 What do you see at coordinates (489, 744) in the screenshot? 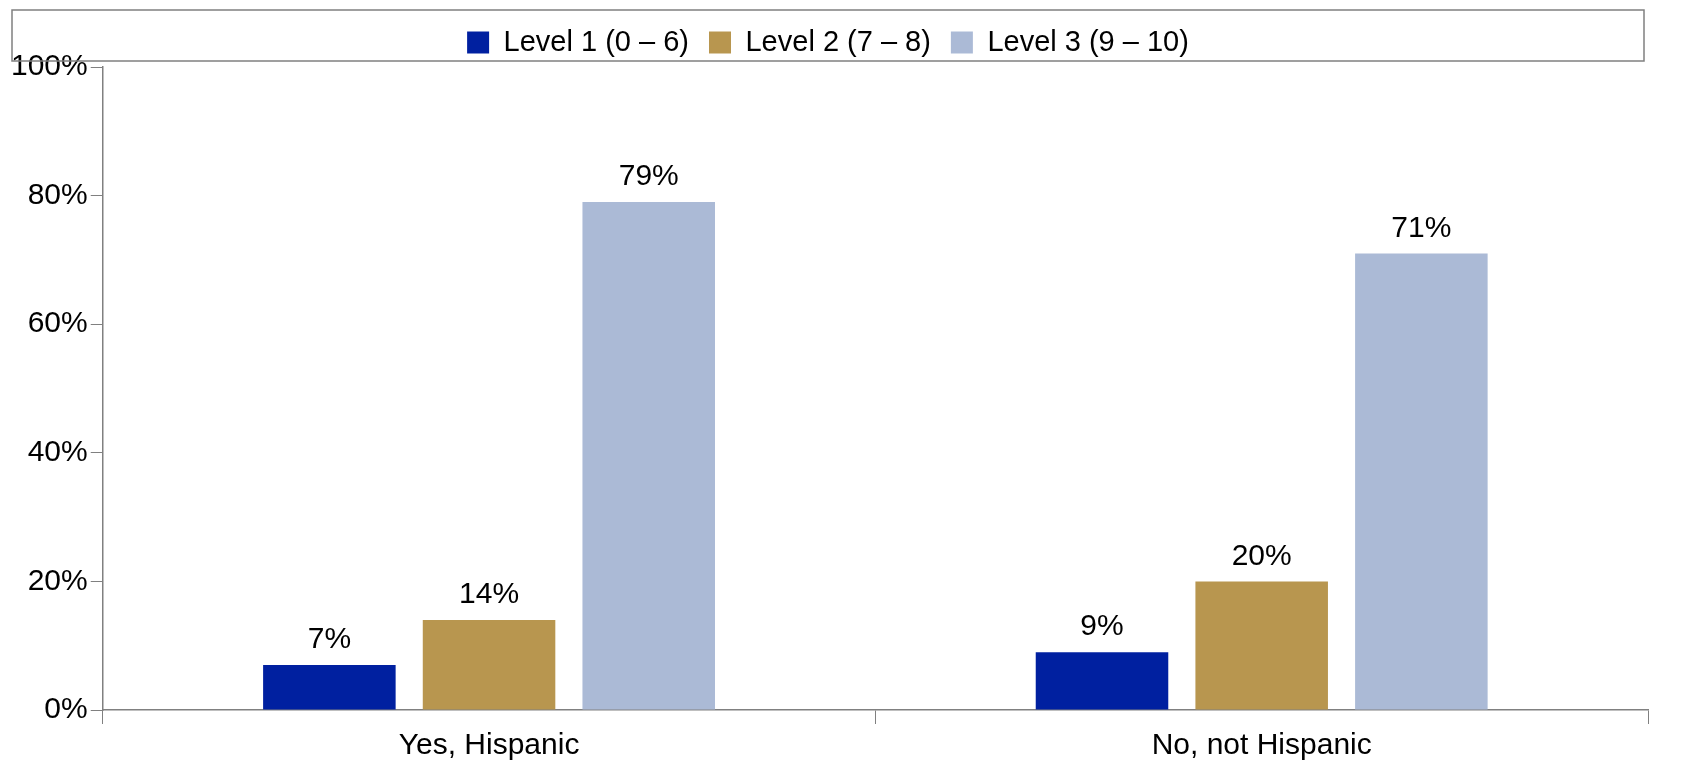
I see `x-tick-label: Yes, Hispanic` at bounding box center [489, 744].